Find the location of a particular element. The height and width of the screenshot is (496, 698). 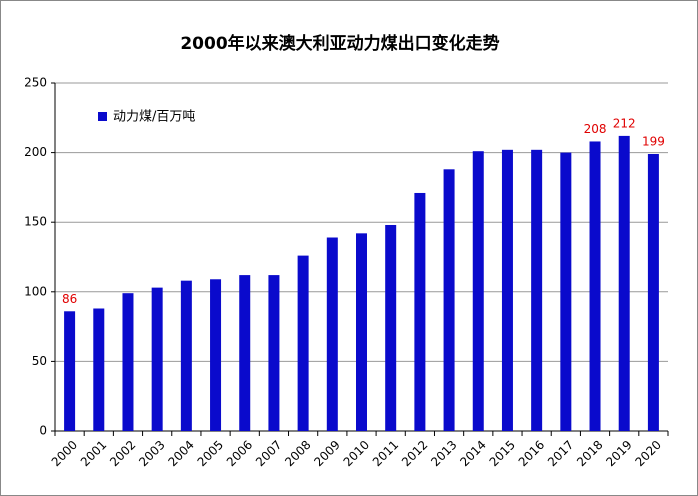

y-tick-label: 50 is located at coordinates (39, 361).